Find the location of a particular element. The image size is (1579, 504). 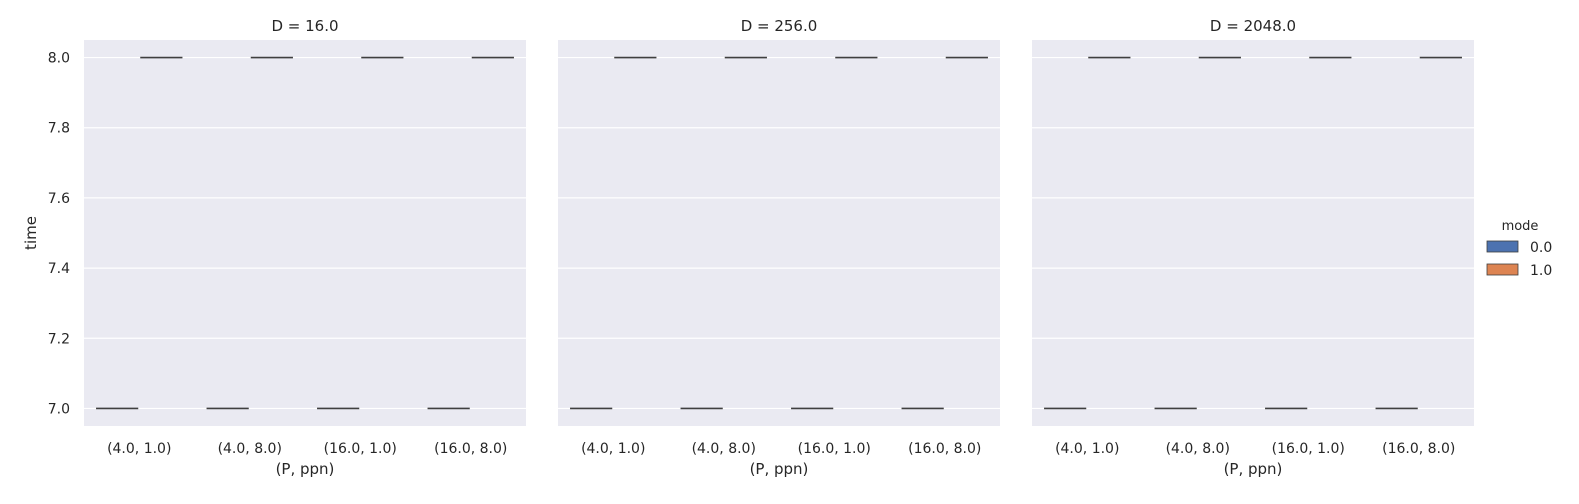

y-tick-label-4: 7.8 is located at coordinates (59, 129).